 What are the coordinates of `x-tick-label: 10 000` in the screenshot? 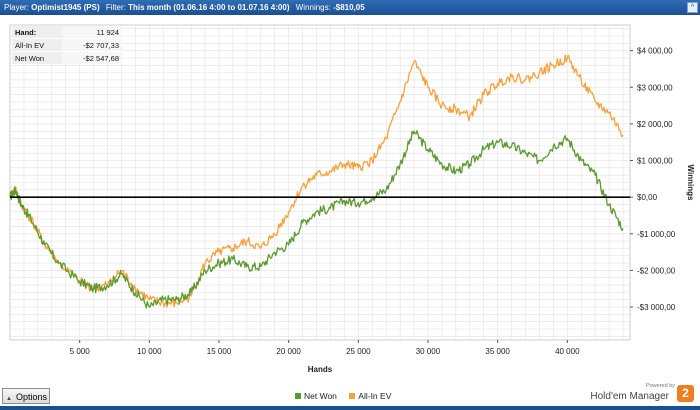 It's located at (149, 351).